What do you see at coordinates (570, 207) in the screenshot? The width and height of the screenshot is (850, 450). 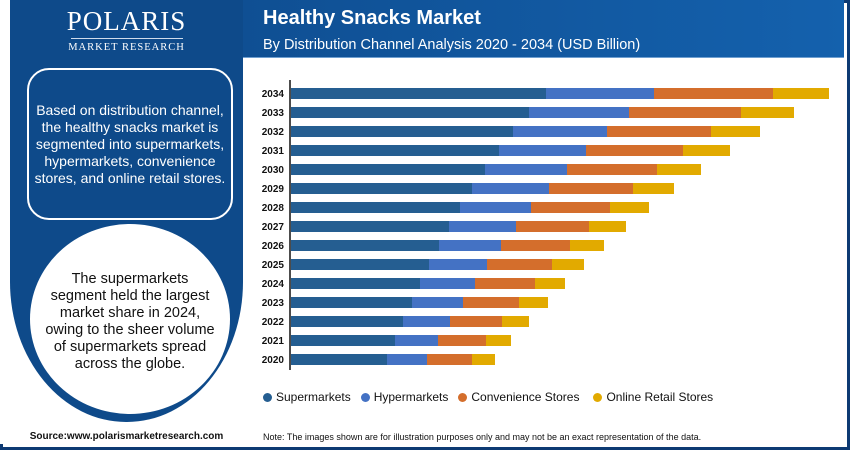 I see `bar-convenience-stores-2028` at bounding box center [570, 207].